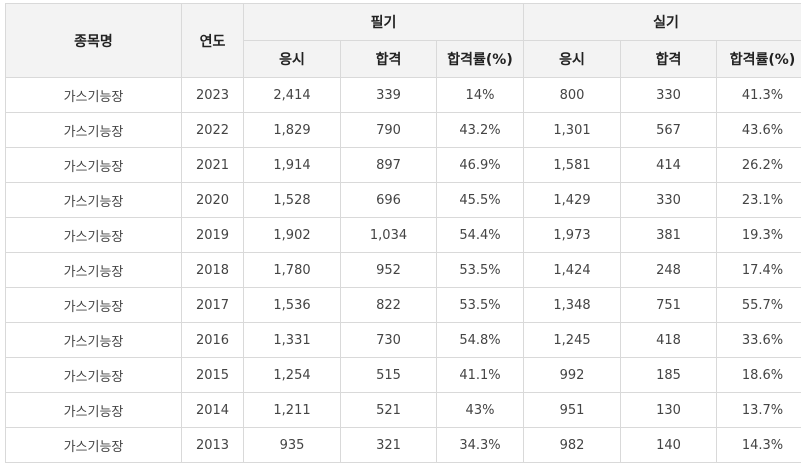  What do you see at coordinates (572, 445) in the screenshot?
I see `cell-practical-applicants: 982` at bounding box center [572, 445].